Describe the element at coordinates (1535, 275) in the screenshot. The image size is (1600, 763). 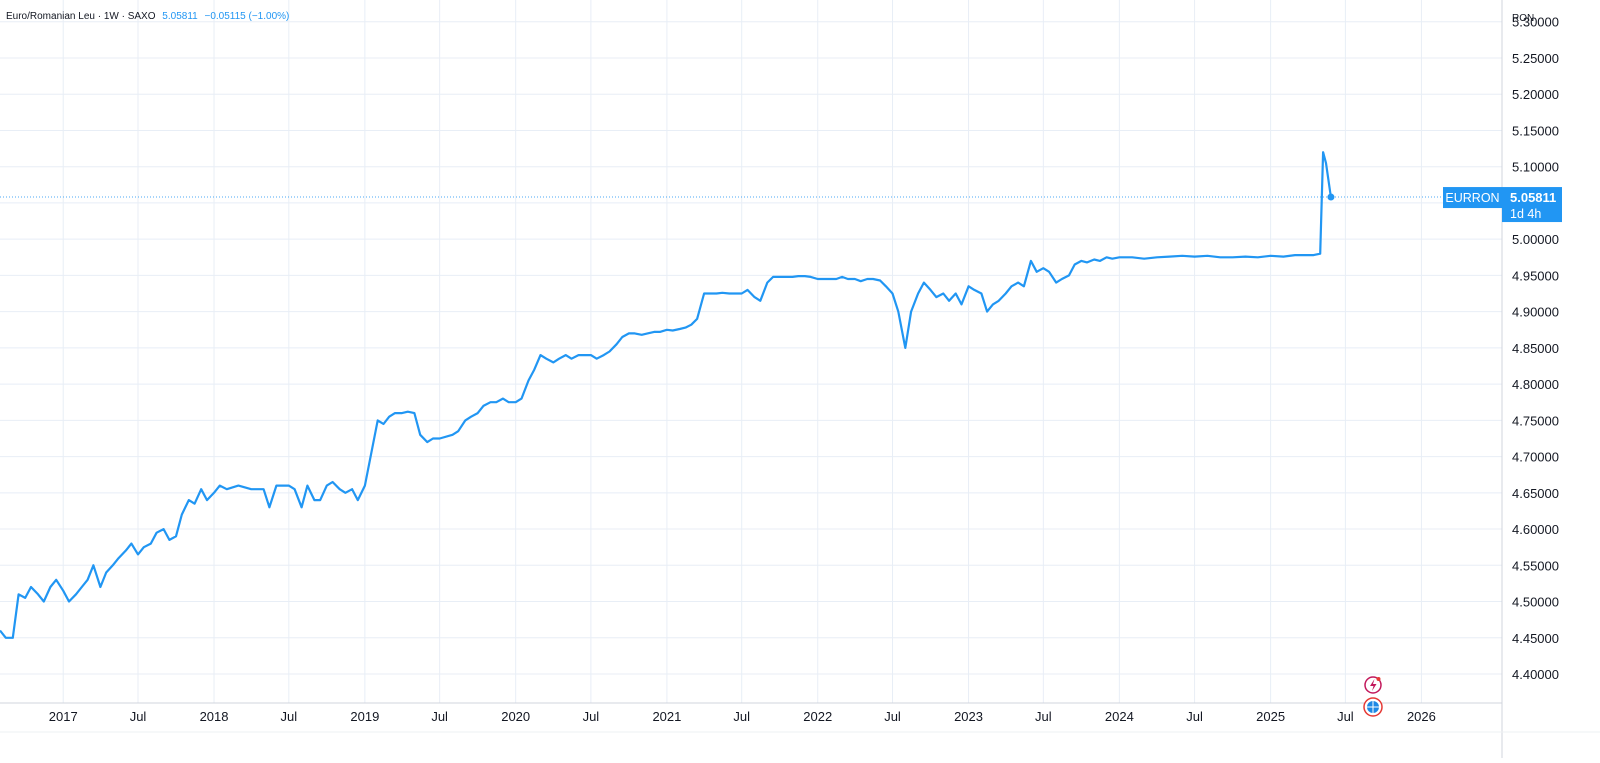
I see `y-tick-label: 4.95000` at that location.